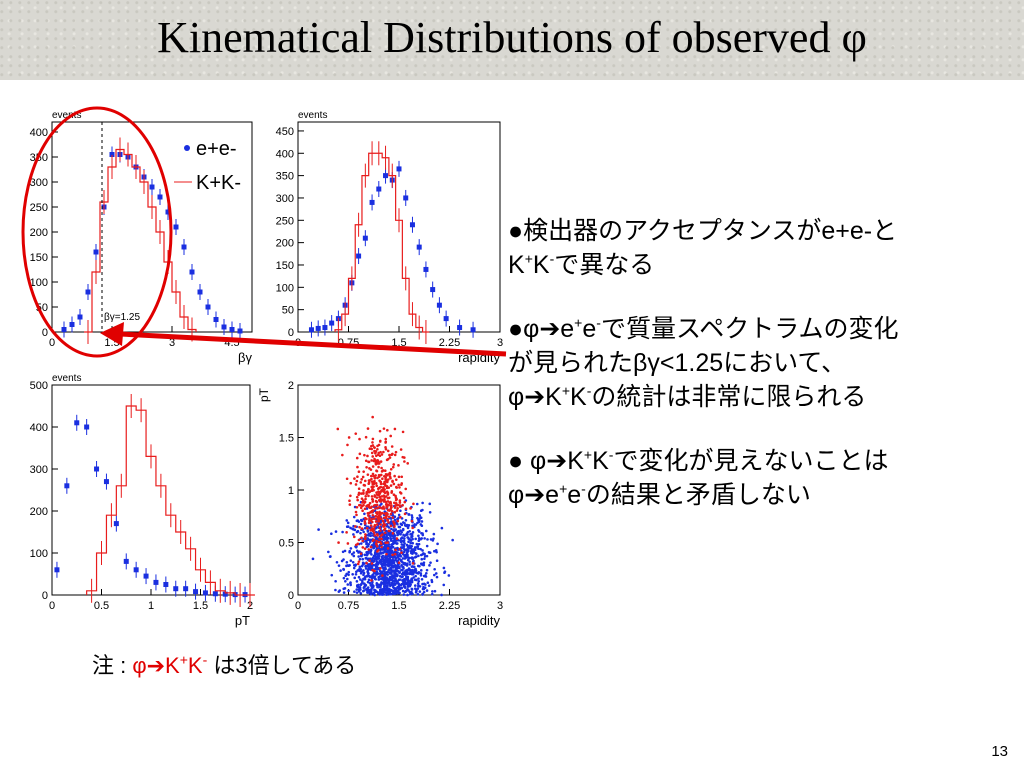 This screenshot has height=768, width=1024. Describe the element at coordinates (52, 343) in the screenshot. I see `x-tick-label: 0` at that location.